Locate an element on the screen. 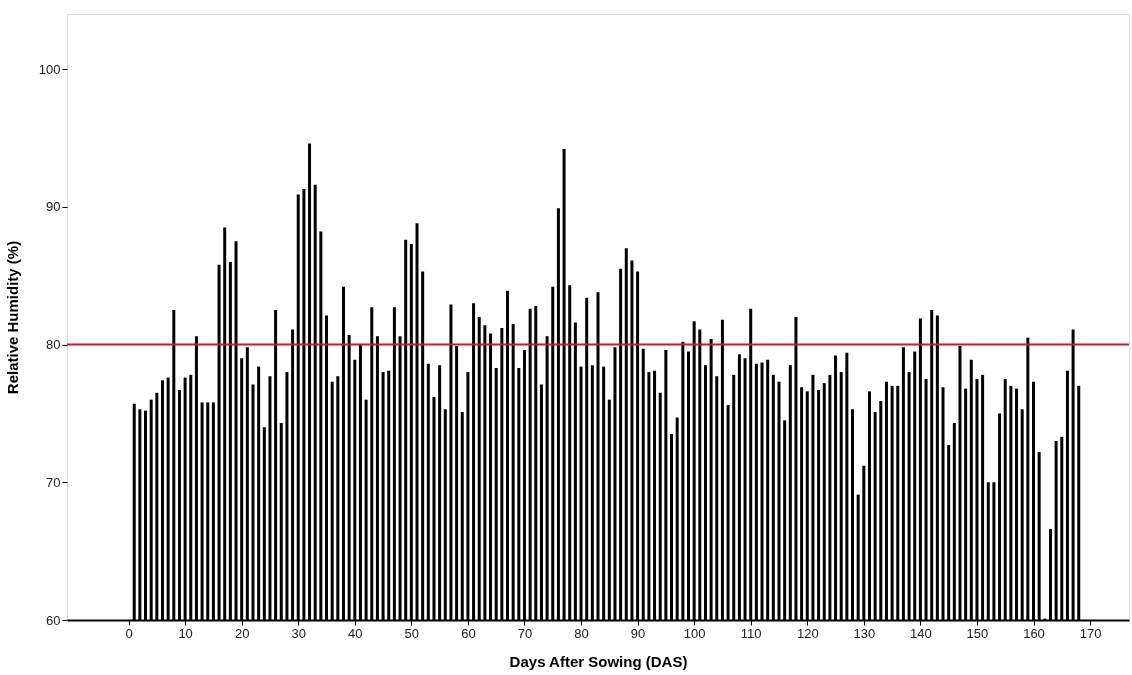 This screenshot has height=675, width=1132. x-tick-label: 0 is located at coordinates (129, 633).